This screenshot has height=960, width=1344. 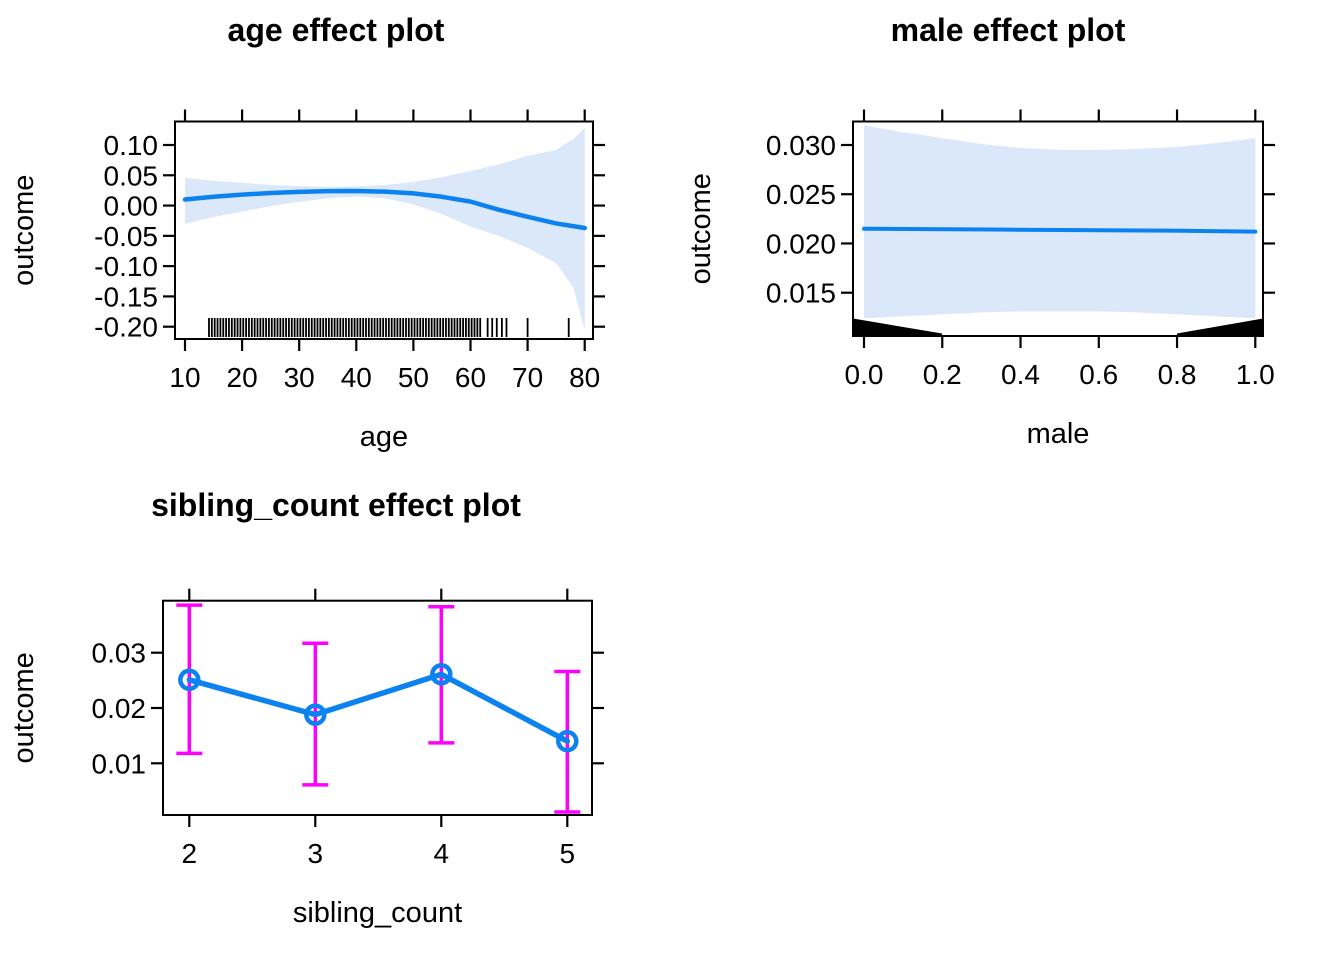 What do you see at coordinates (527, 377) in the screenshot?
I see `age-x-tick-label: 70` at bounding box center [527, 377].